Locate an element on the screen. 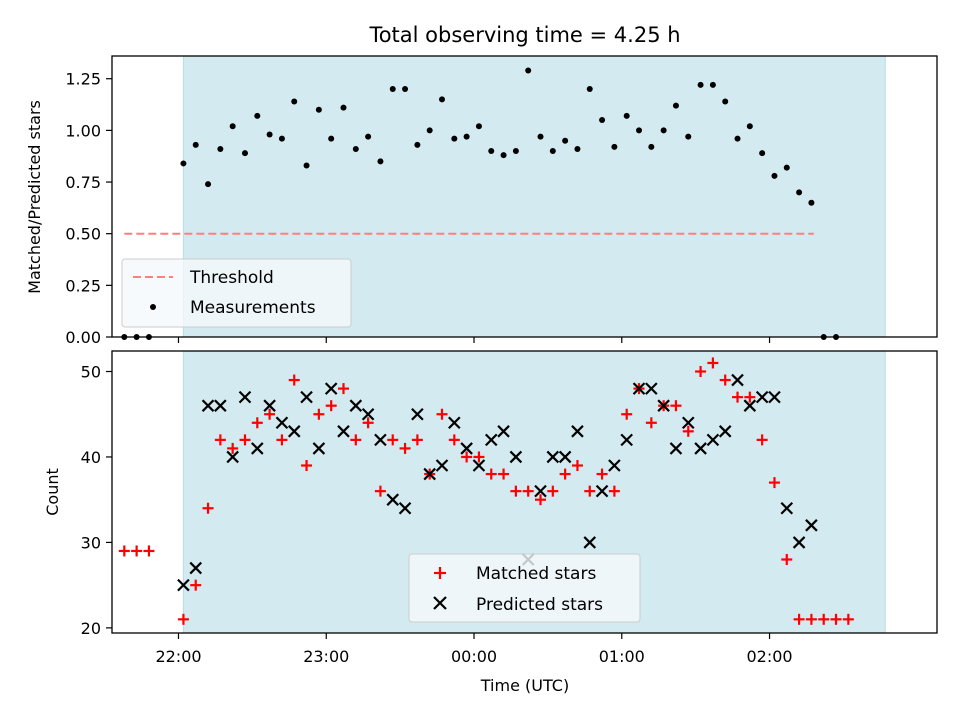 The width and height of the screenshot is (960, 720). x-axis-label: Time (UTC) is located at coordinates (524, 685).